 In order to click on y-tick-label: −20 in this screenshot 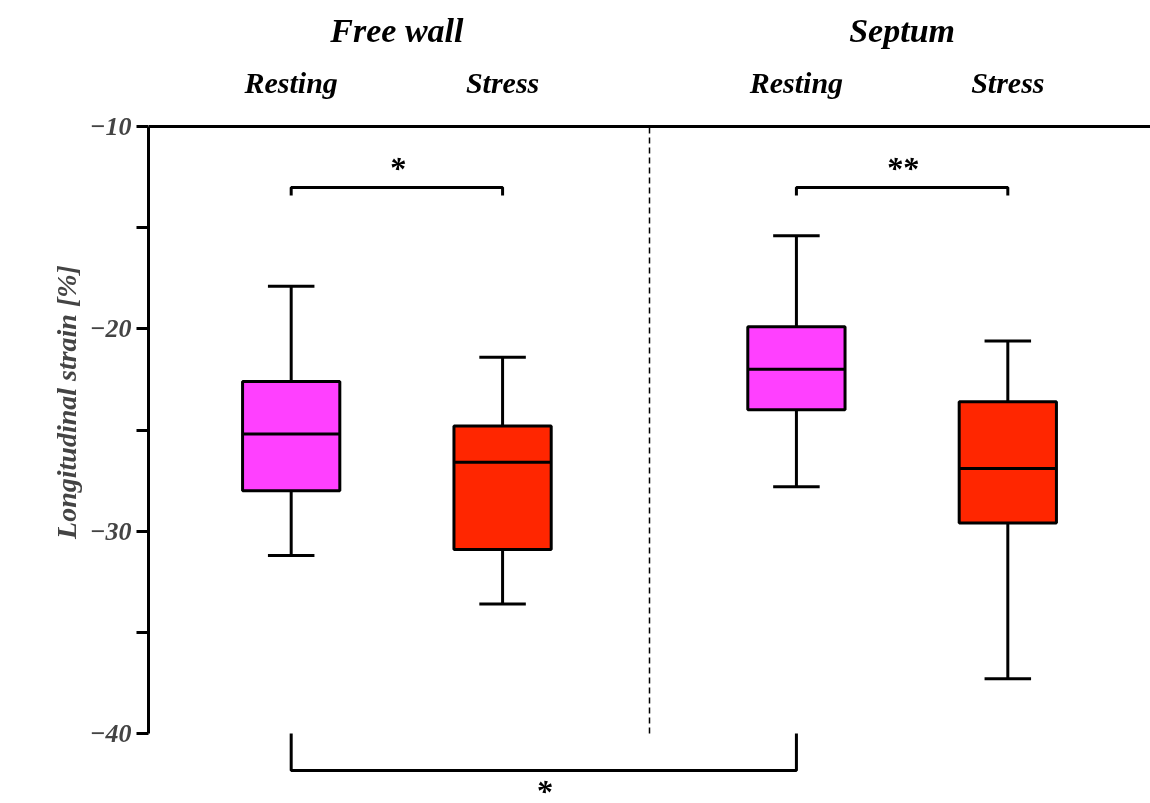, I will do `click(110, 329)`.